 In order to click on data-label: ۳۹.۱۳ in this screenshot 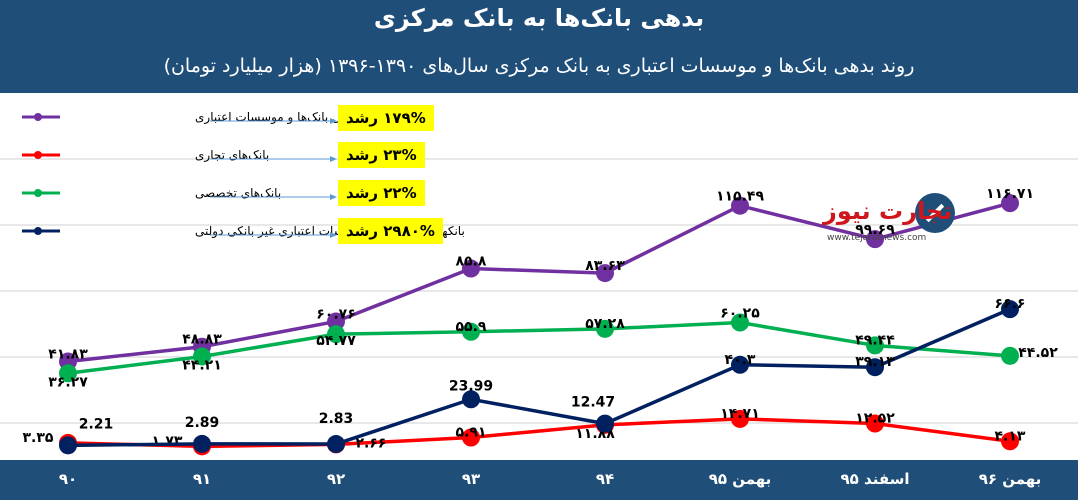, I will do `click(875, 362)`.